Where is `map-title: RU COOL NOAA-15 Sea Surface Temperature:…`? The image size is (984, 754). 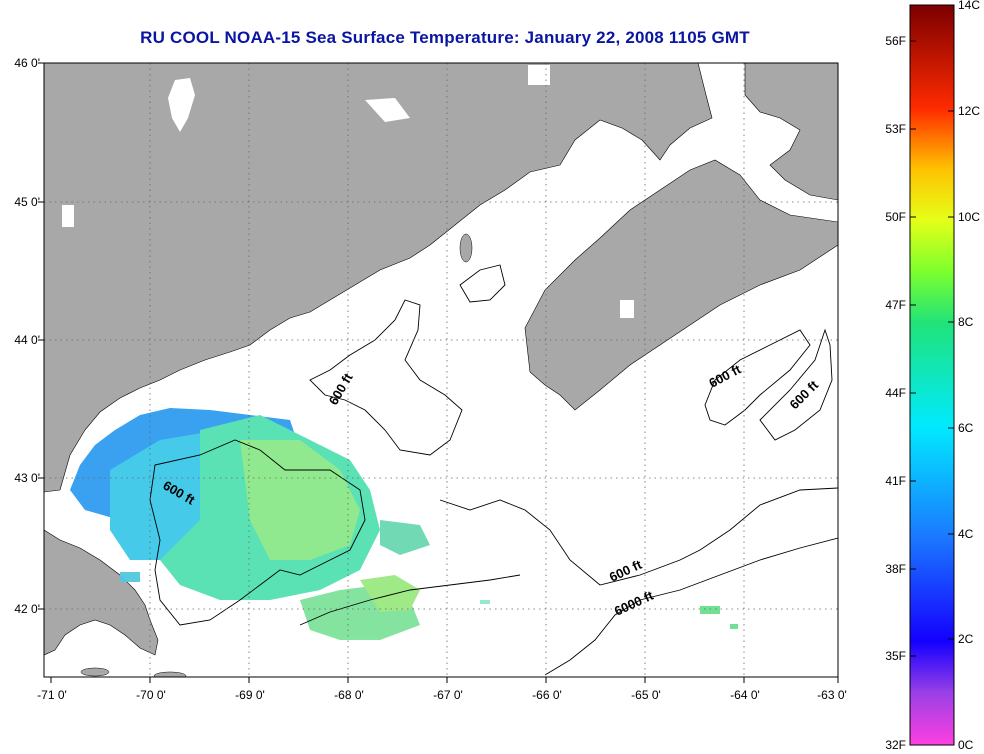
map-title: RU COOL NOAA-15 Sea Surface Temperature:… is located at coordinates (445, 37).